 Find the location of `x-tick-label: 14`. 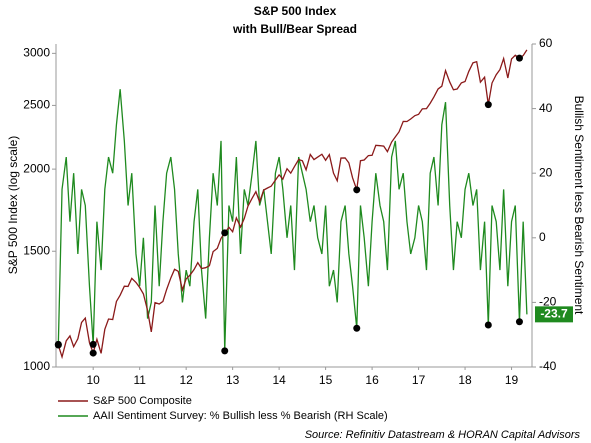

x-tick-label: 14 is located at coordinates (279, 380).